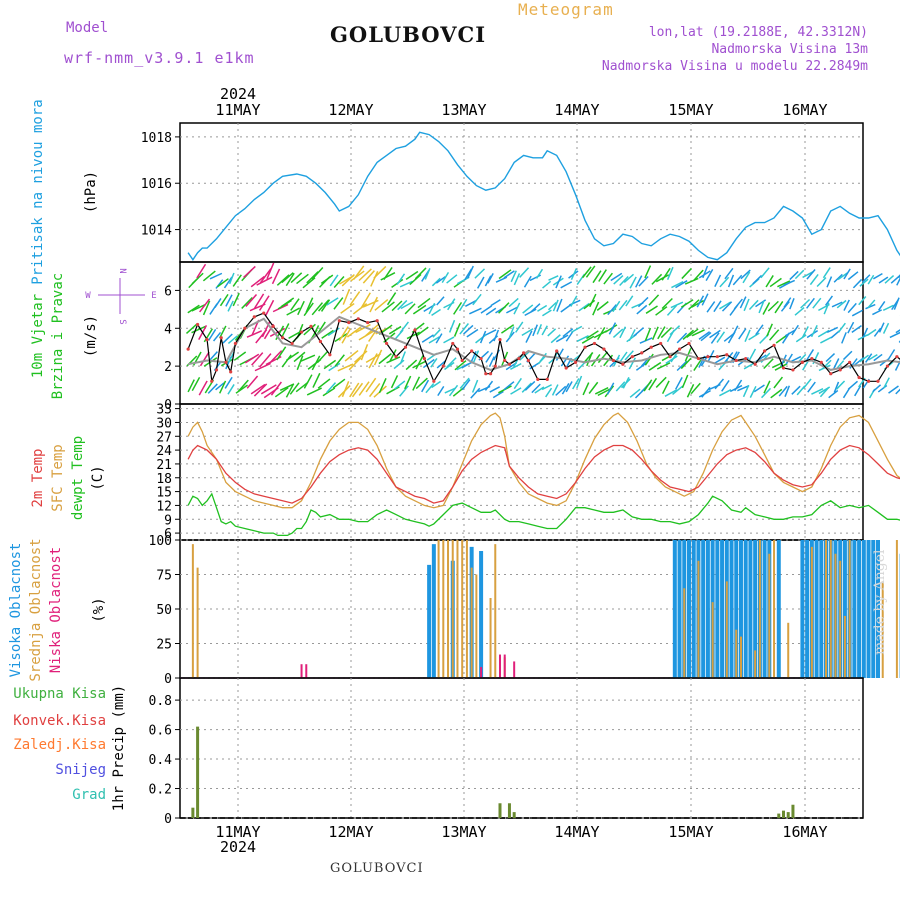 The width and height of the screenshot is (900, 900). What do you see at coordinates (58, 477) in the screenshot?
I see `sfc-temp-axis-title: SFC Temp` at bounding box center [58, 477].